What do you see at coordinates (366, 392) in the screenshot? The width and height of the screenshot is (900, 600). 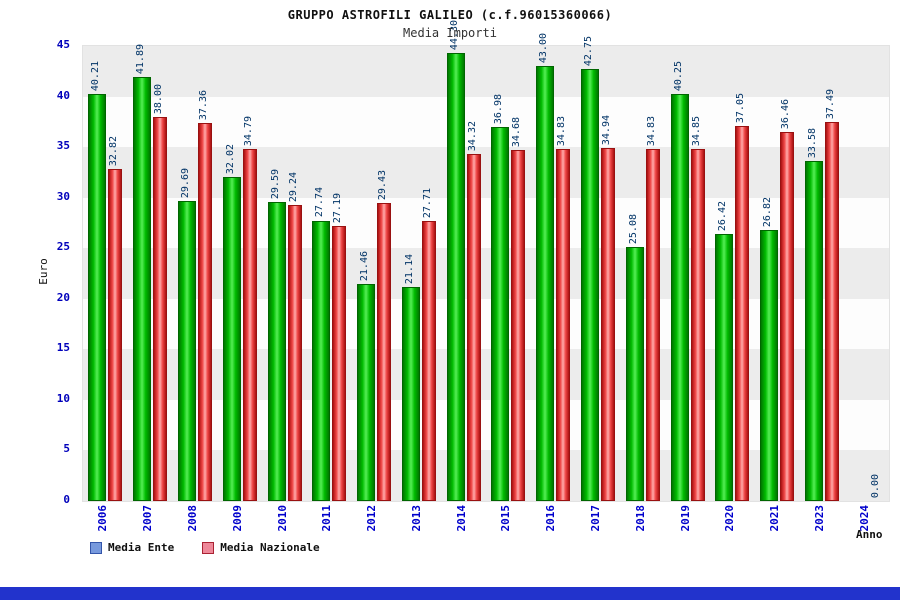 I see `bar-media-ente-2012` at bounding box center [366, 392].